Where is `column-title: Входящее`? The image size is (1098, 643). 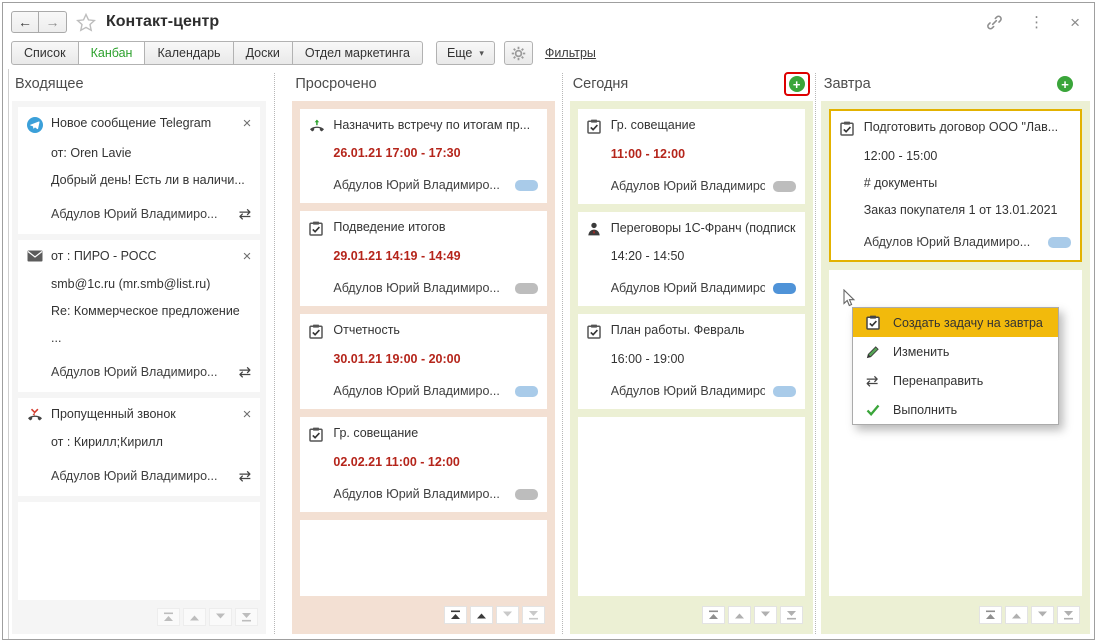 column-title: Входящее is located at coordinates (49, 84).